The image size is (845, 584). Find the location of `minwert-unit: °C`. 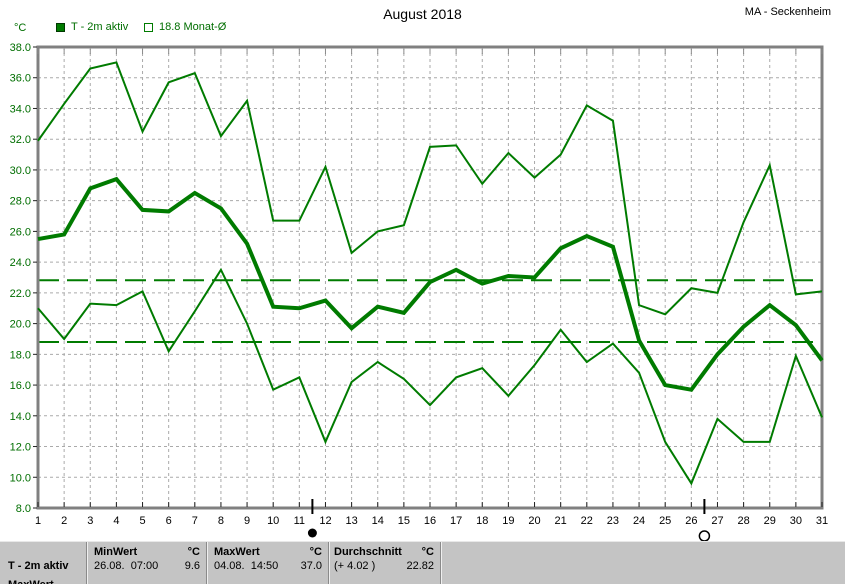

minwert-unit: °C is located at coordinates (193, 552).